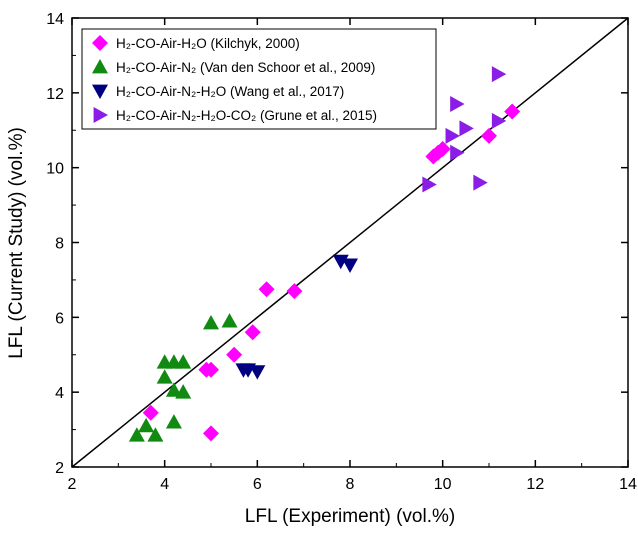 The height and width of the screenshot is (538, 638). Describe the element at coordinates (55, 19) in the screenshot. I see `y-tick-label: 14` at that location.